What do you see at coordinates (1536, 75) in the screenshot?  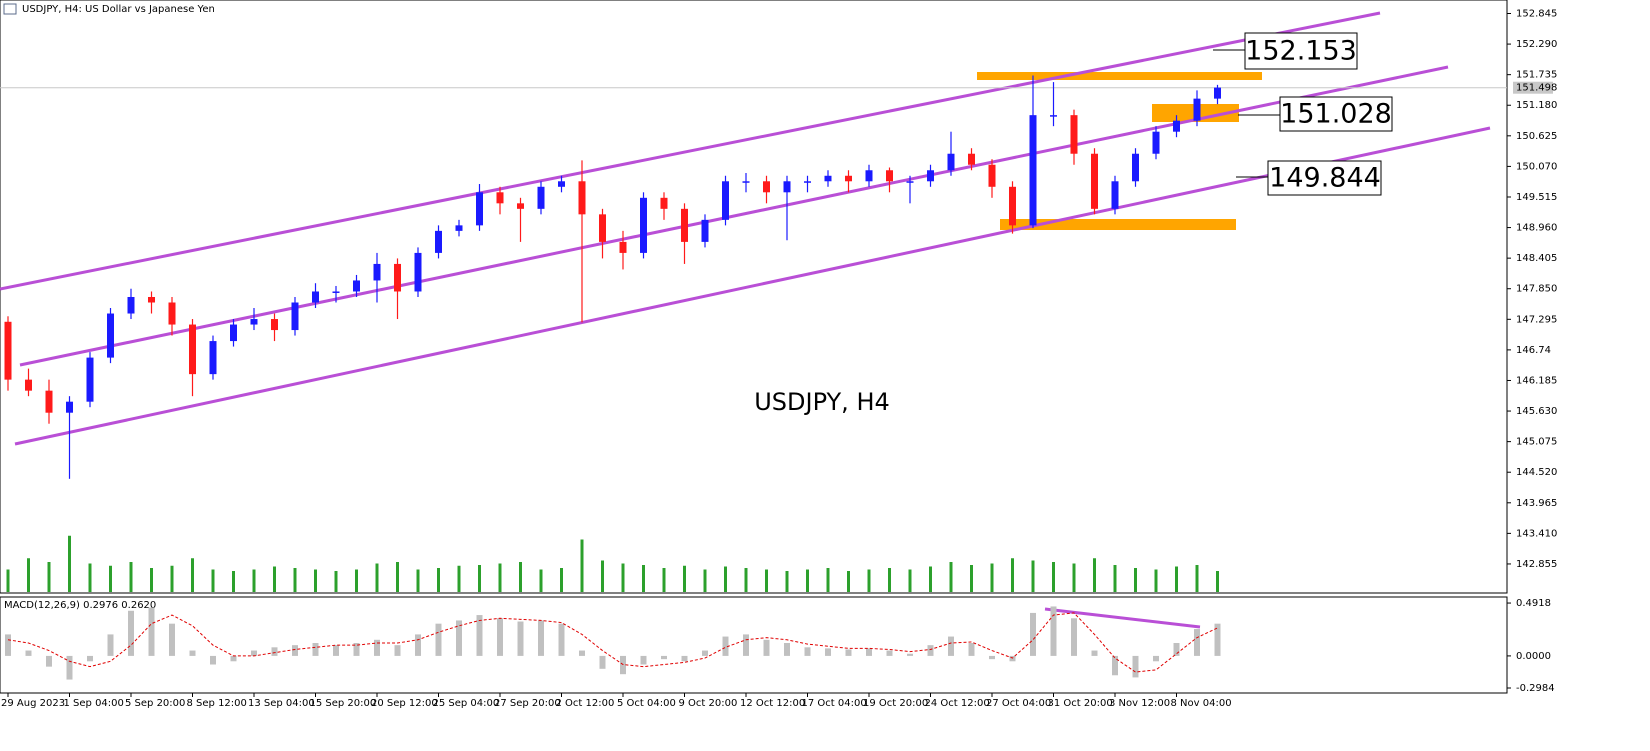 I see `y-tick-label: 151.735` at bounding box center [1536, 75].